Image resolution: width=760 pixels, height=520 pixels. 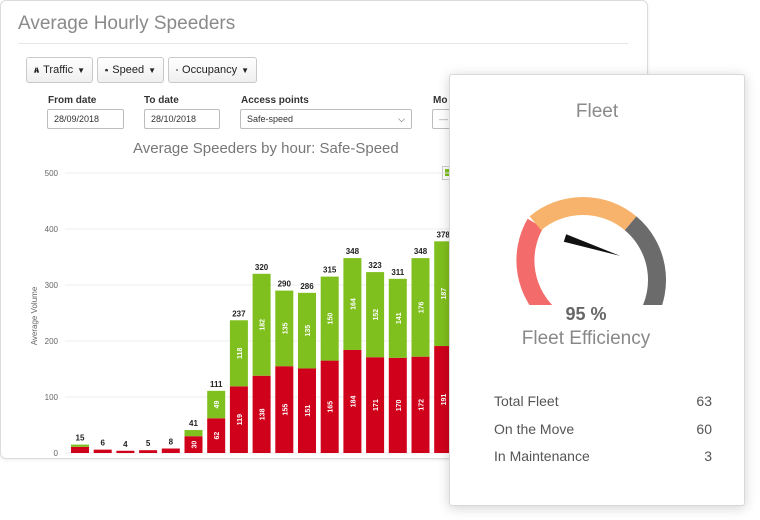 I want to click on bar-total-label: 348, so click(x=353, y=251).